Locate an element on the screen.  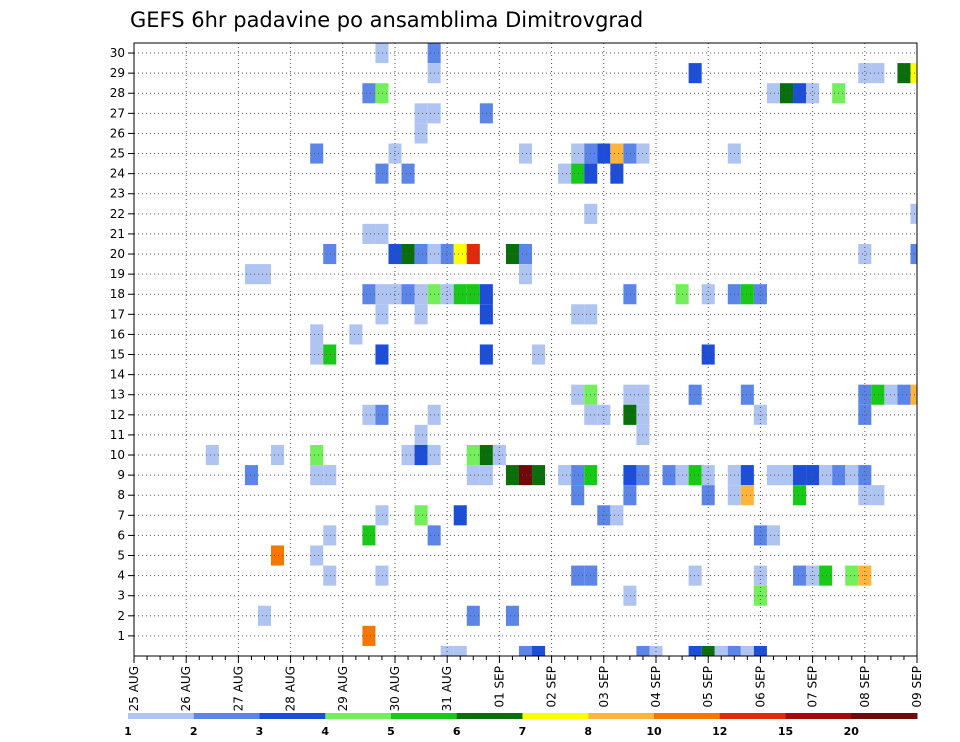
x-tick-label: 05 SEP is located at coordinates (708, 687).